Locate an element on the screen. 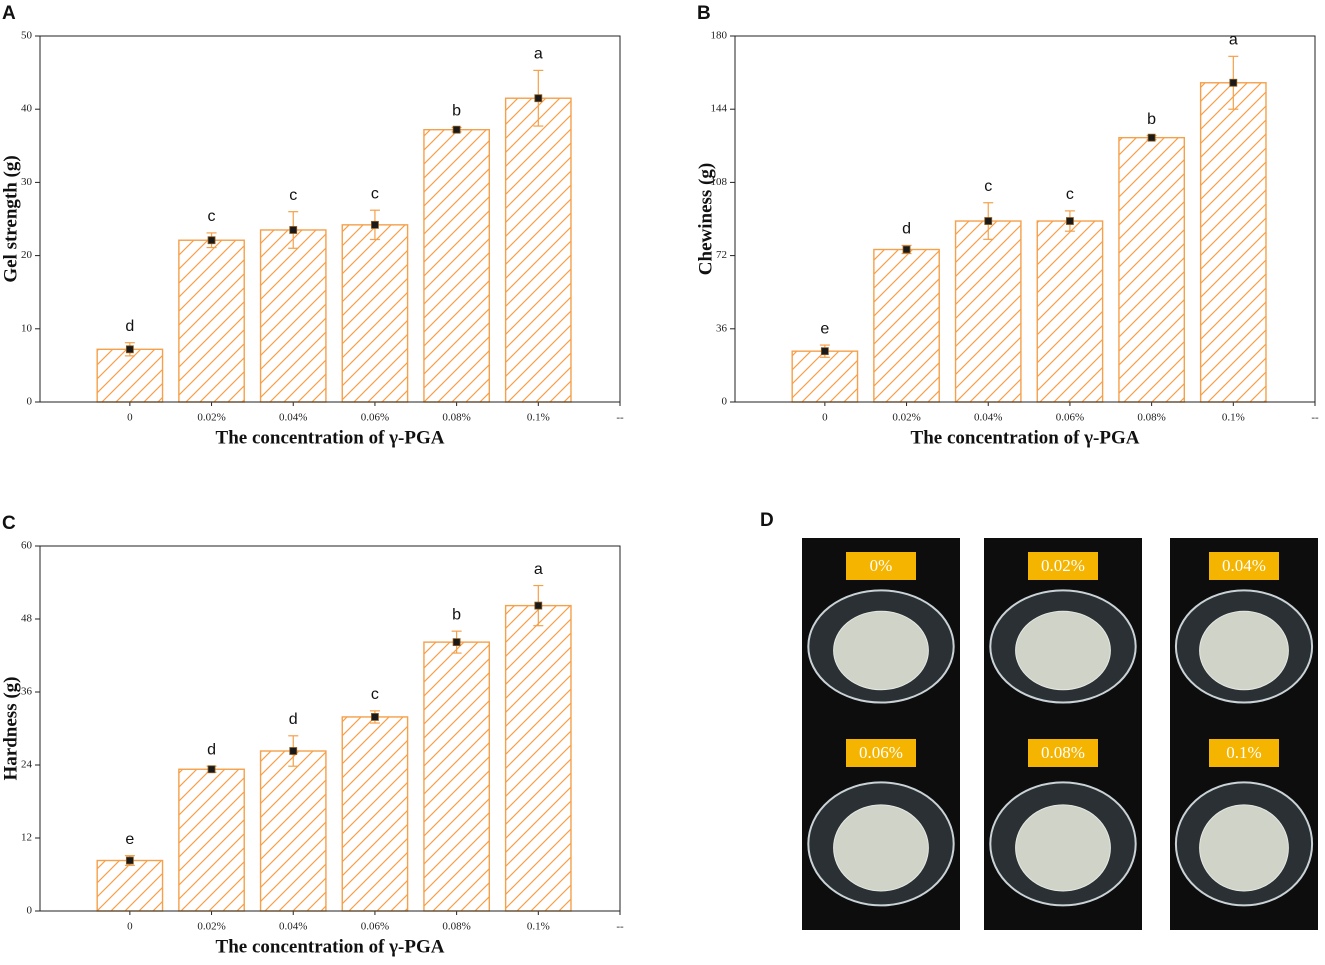 Image resolution: width=1325 pixels, height=965 pixels. y-tick-label: 48 is located at coordinates (27, 619).